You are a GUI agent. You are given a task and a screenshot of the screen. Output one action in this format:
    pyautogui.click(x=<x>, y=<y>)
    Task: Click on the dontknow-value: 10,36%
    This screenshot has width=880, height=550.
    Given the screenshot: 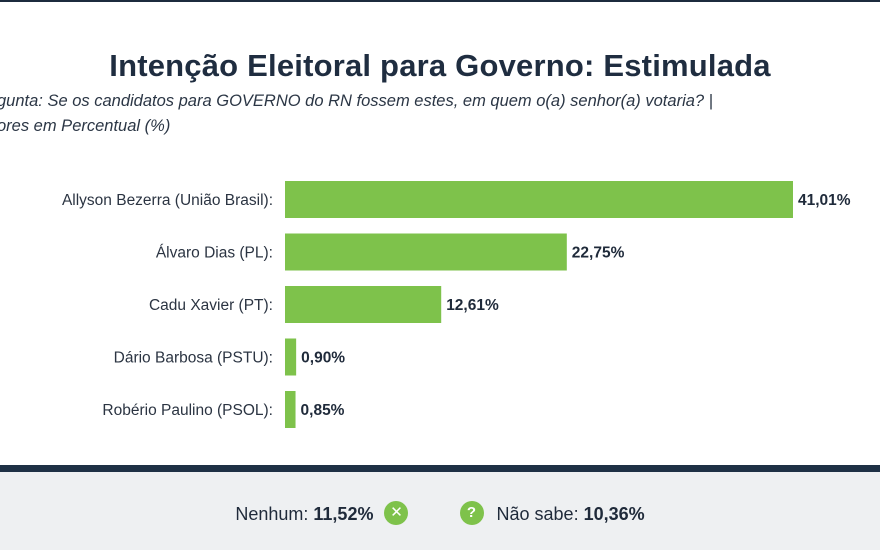 What is the action you would take?
    pyautogui.click(x=614, y=513)
    